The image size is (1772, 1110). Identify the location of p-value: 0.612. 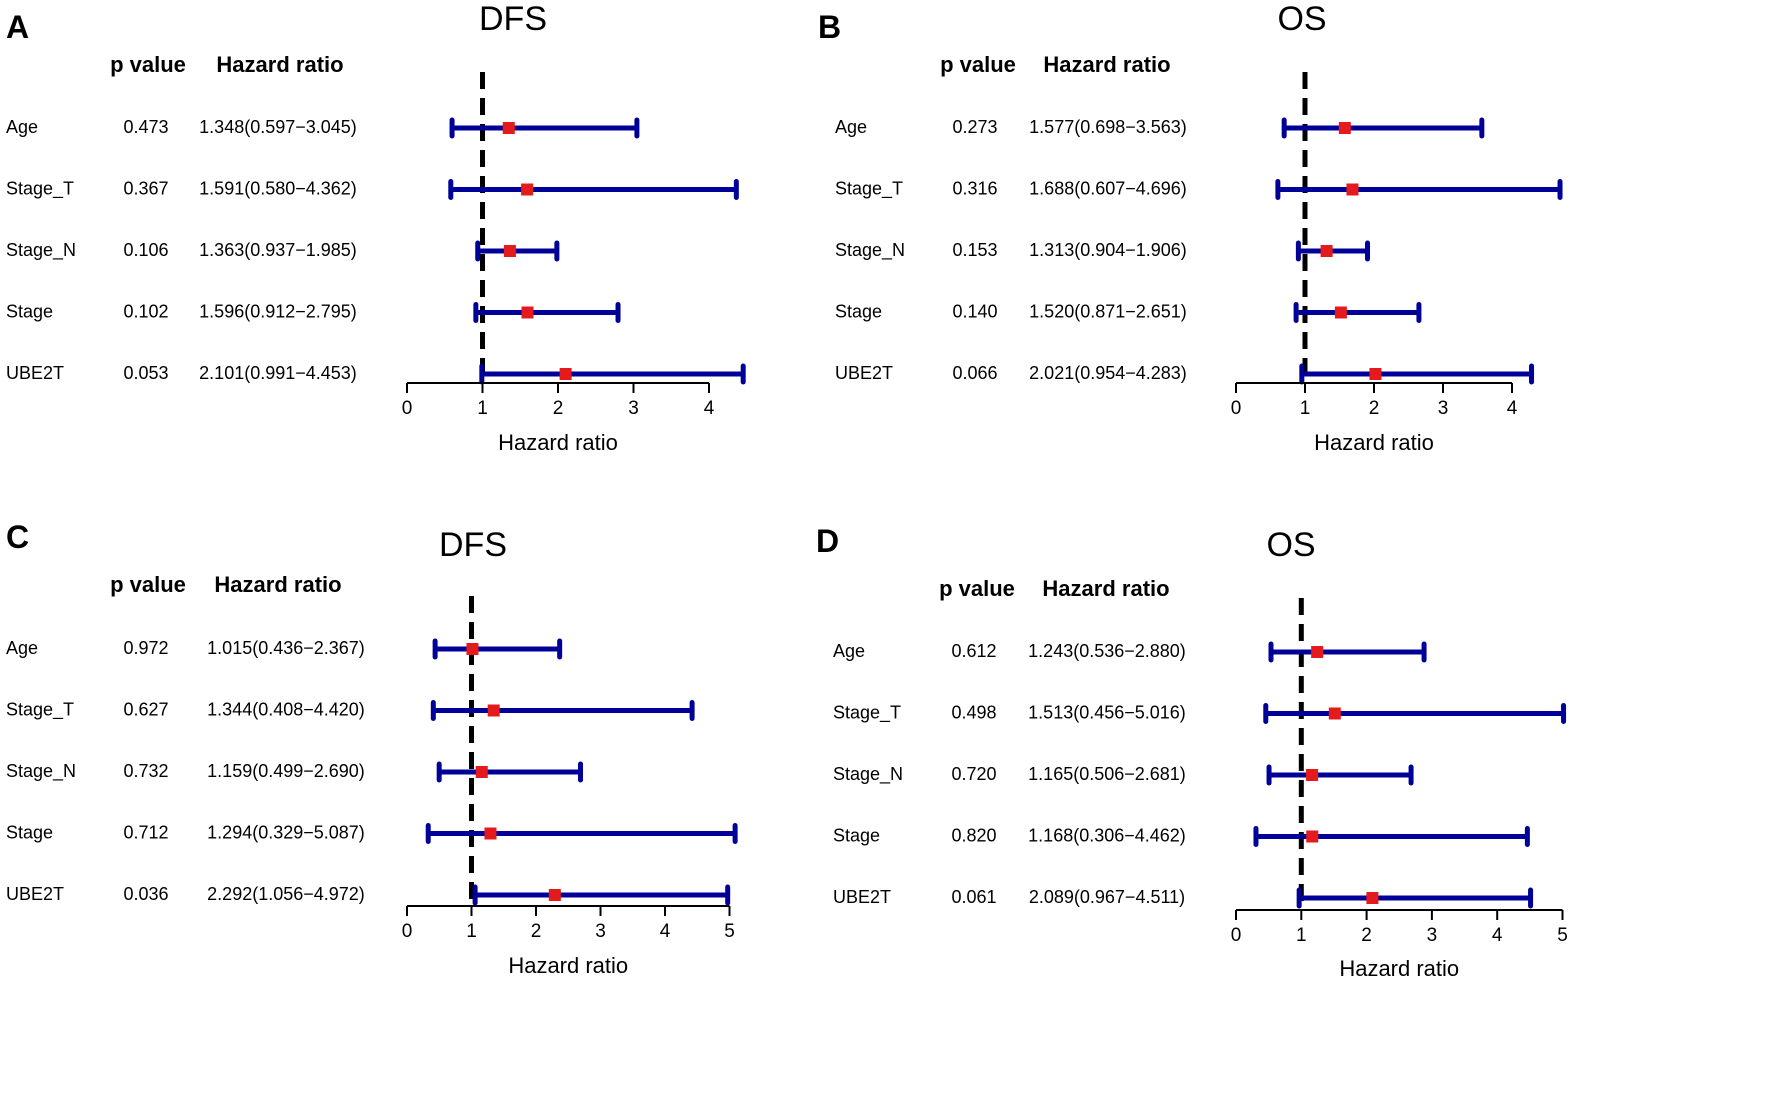
(973, 651).